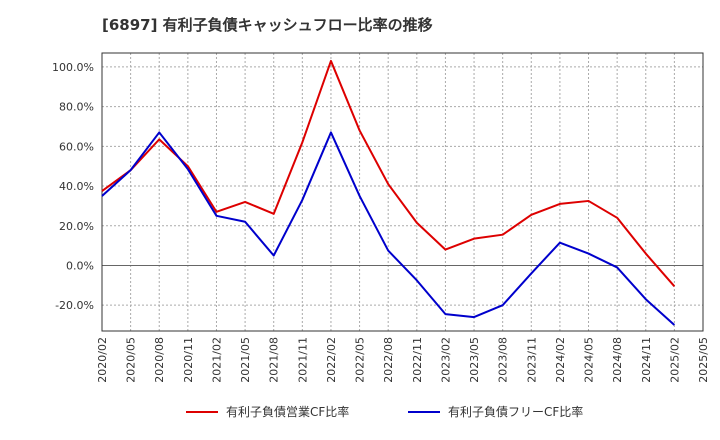 This screenshot has height=440, width=720. Describe the element at coordinates (503, 360) in the screenshot. I see `x-tick-label: 2023/08` at that location.